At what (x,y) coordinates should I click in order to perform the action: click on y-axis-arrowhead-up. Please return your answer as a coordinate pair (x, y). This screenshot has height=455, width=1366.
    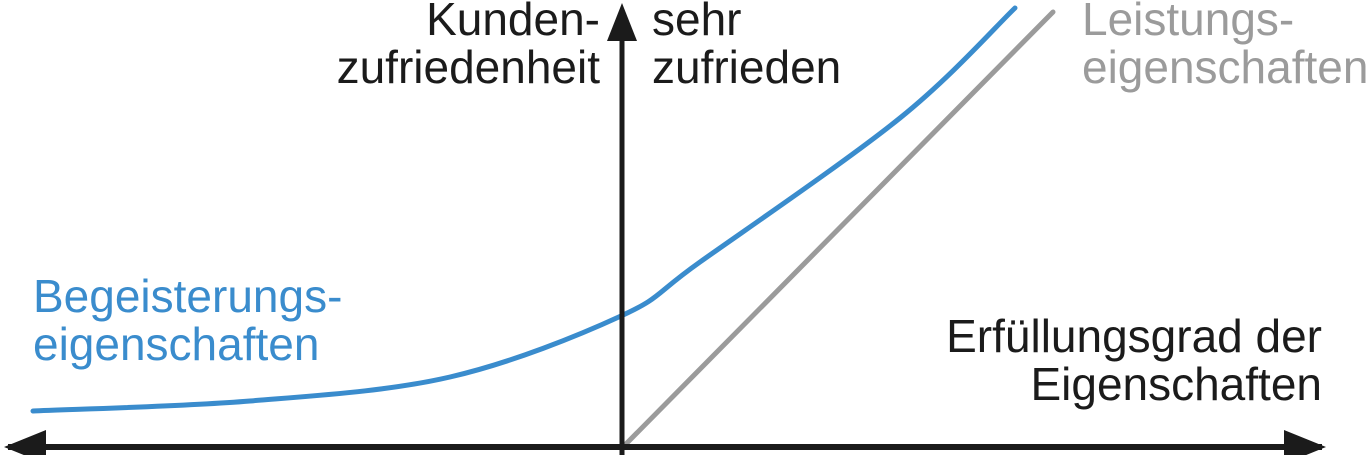
    Looking at the image, I should click on (622, 22).